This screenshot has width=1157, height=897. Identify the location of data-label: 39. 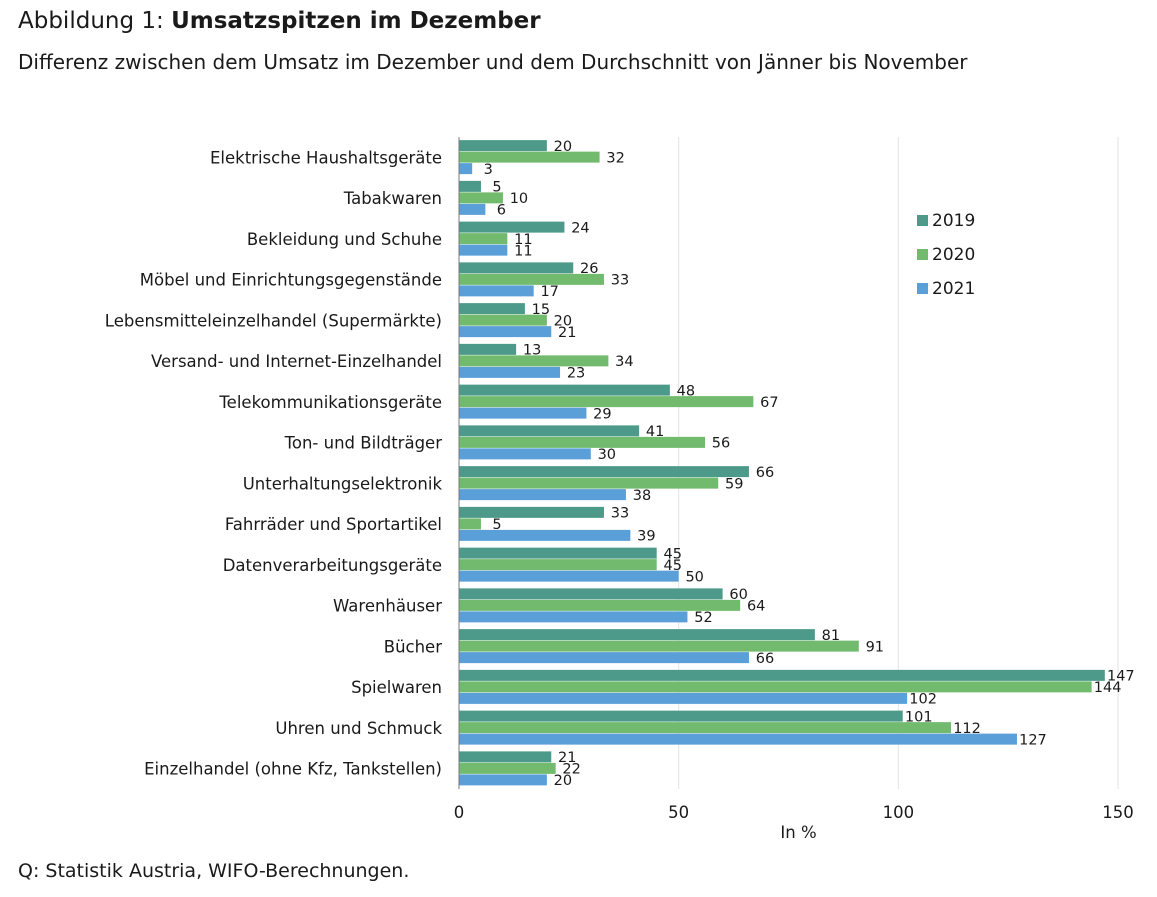
(646, 537).